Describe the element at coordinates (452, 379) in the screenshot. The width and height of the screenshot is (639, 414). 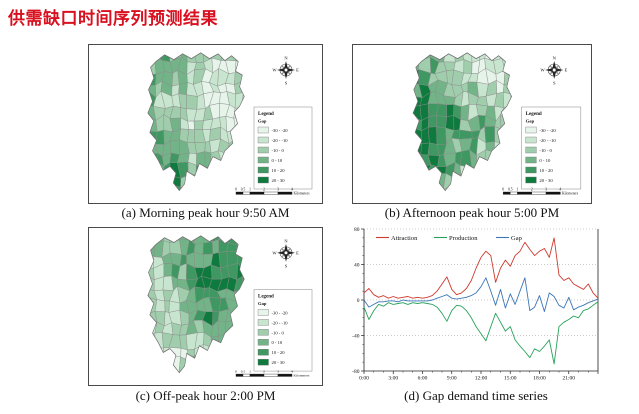
I see `svg-text: 9:00` at that location.